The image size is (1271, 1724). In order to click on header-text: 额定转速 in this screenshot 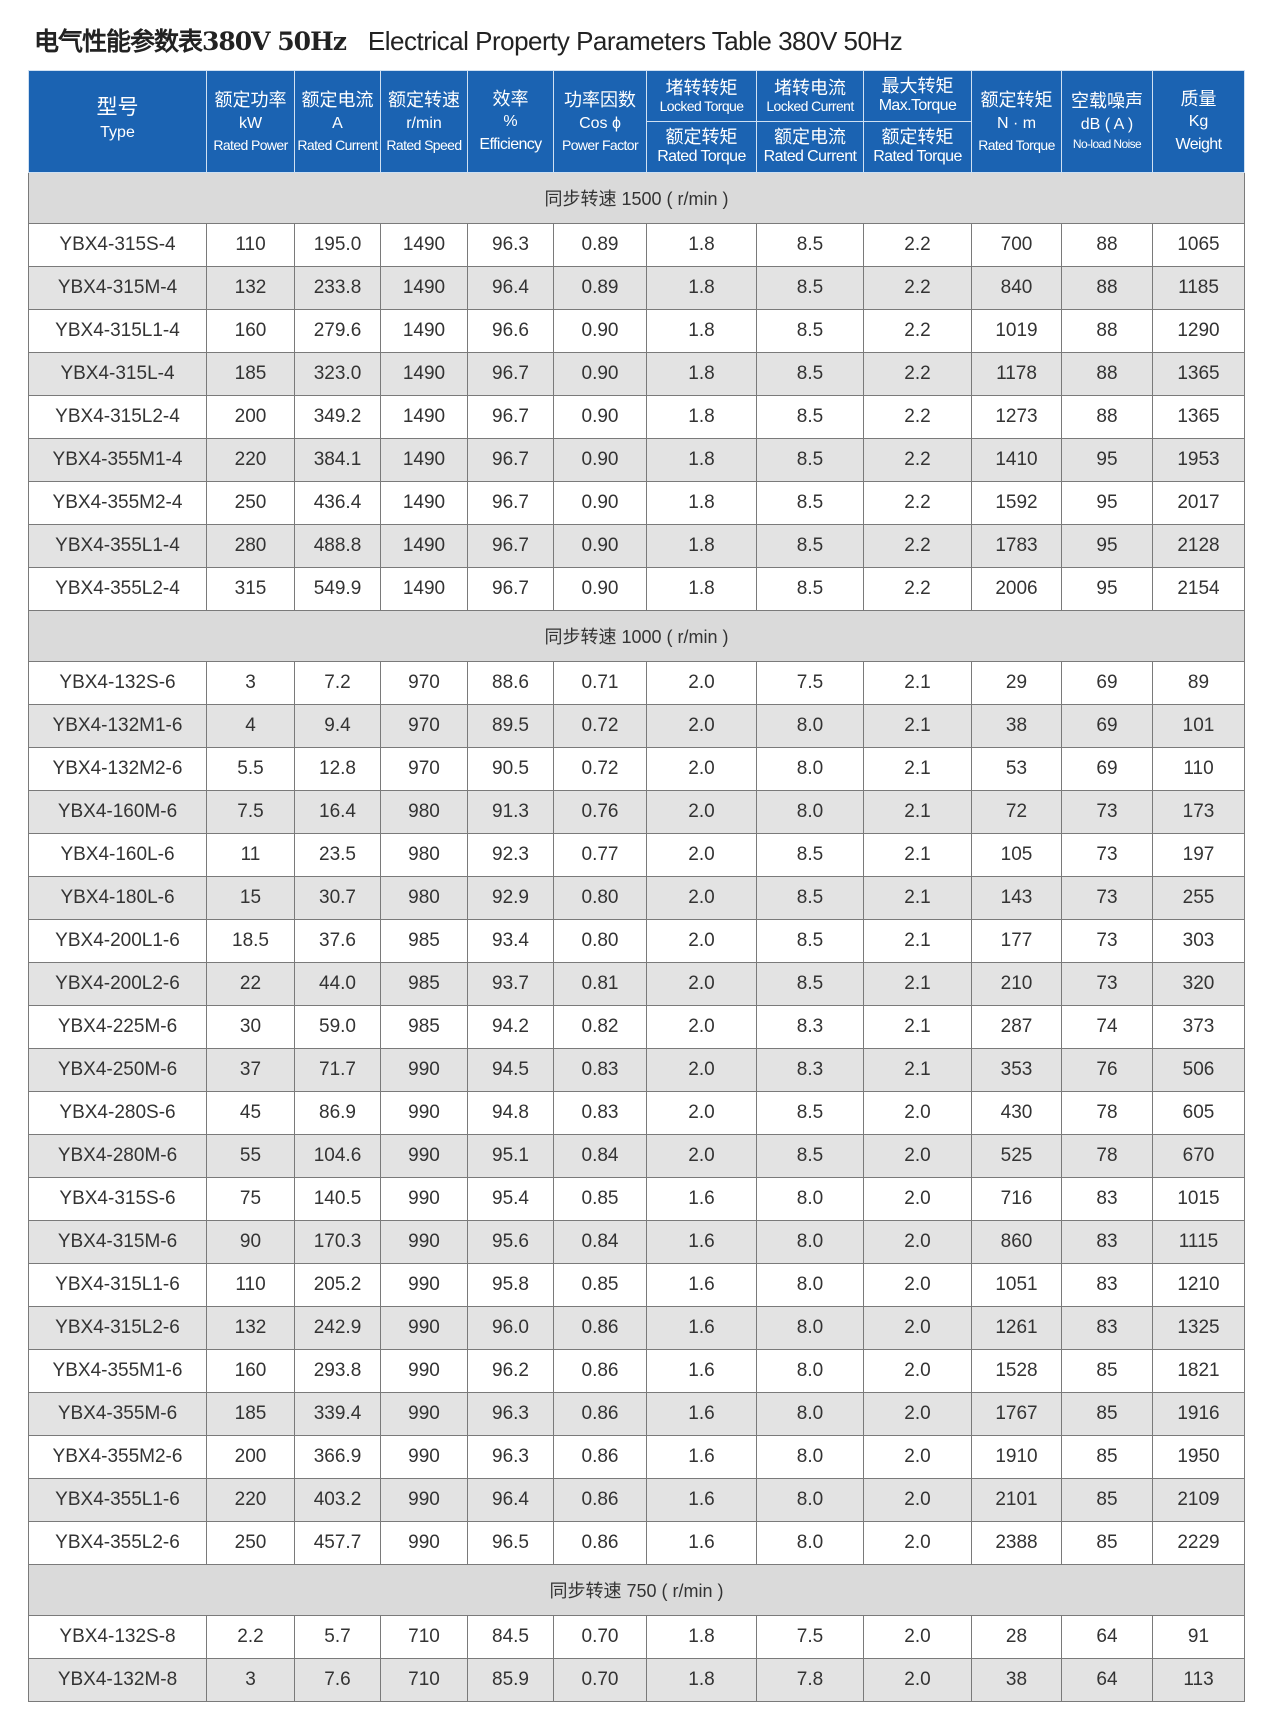, I will do `click(424, 99)`.